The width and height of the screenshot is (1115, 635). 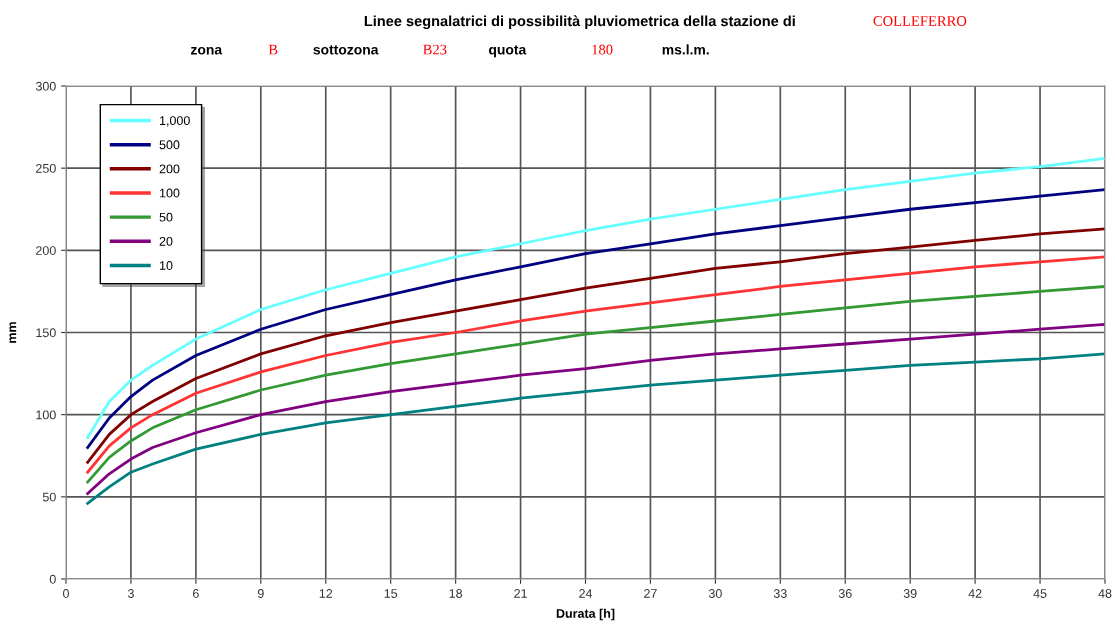 What do you see at coordinates (780, 593) in the screenshot?
I see `x-tick-label: 33` at bounding box center [780, 593].